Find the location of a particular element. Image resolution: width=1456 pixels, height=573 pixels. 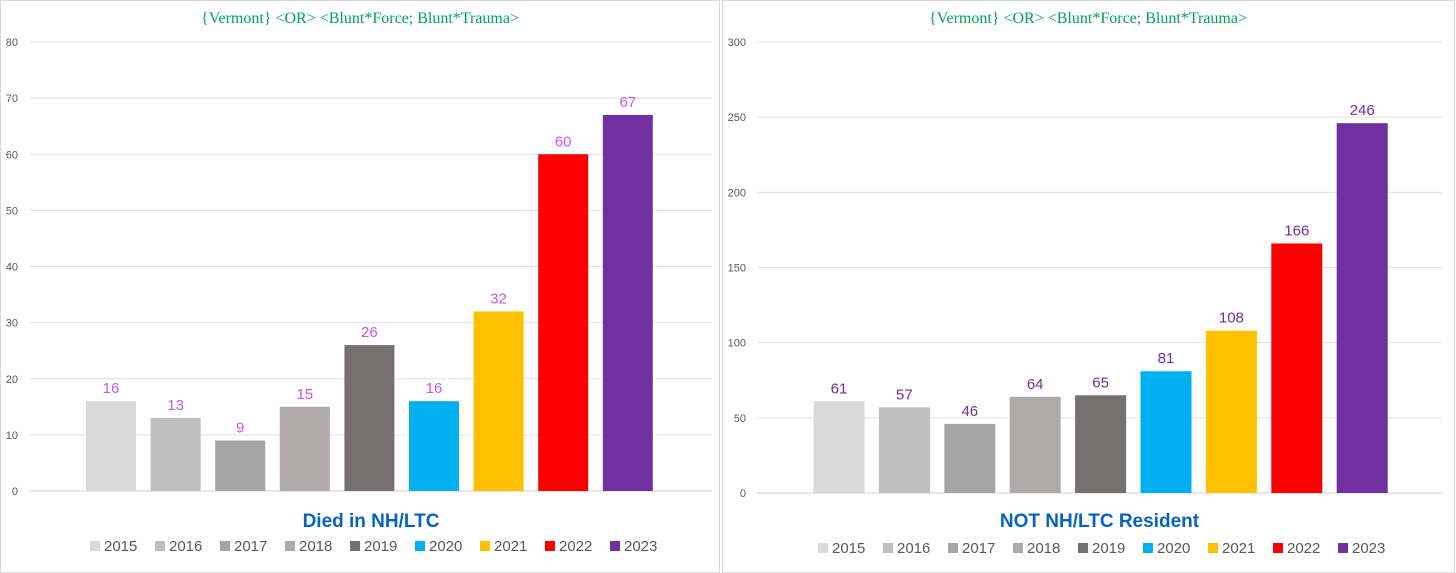

data-label-2016: 57 is located at coordinates (904, 394).